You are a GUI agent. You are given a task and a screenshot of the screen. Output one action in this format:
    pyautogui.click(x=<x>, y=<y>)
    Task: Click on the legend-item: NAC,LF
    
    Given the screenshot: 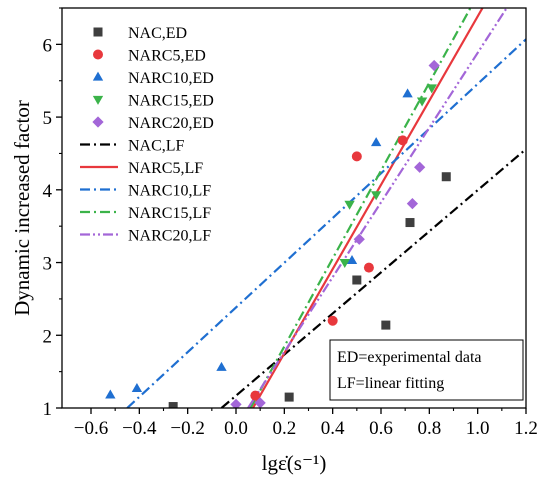 What is the action you would take?
    pyautogui.click(x=132, y=146)
    